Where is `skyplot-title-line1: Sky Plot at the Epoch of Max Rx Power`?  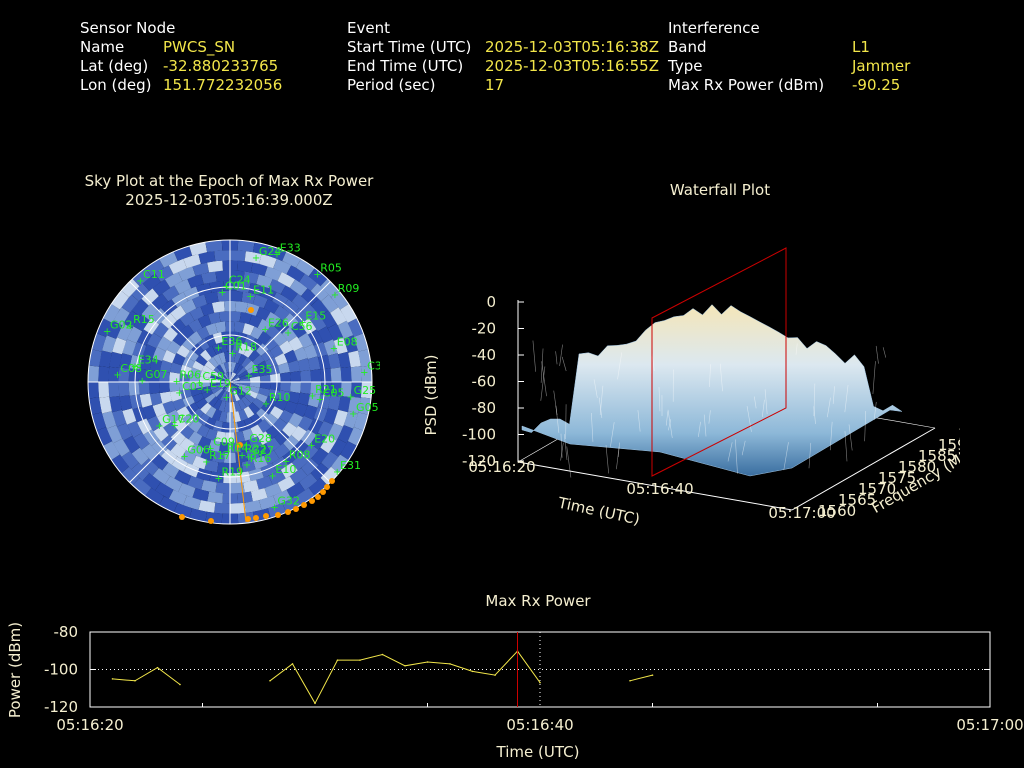 skyplot-title-line1: Sky Plot at the Epoch of Max Rx Power is located at coordinates (229, 181).